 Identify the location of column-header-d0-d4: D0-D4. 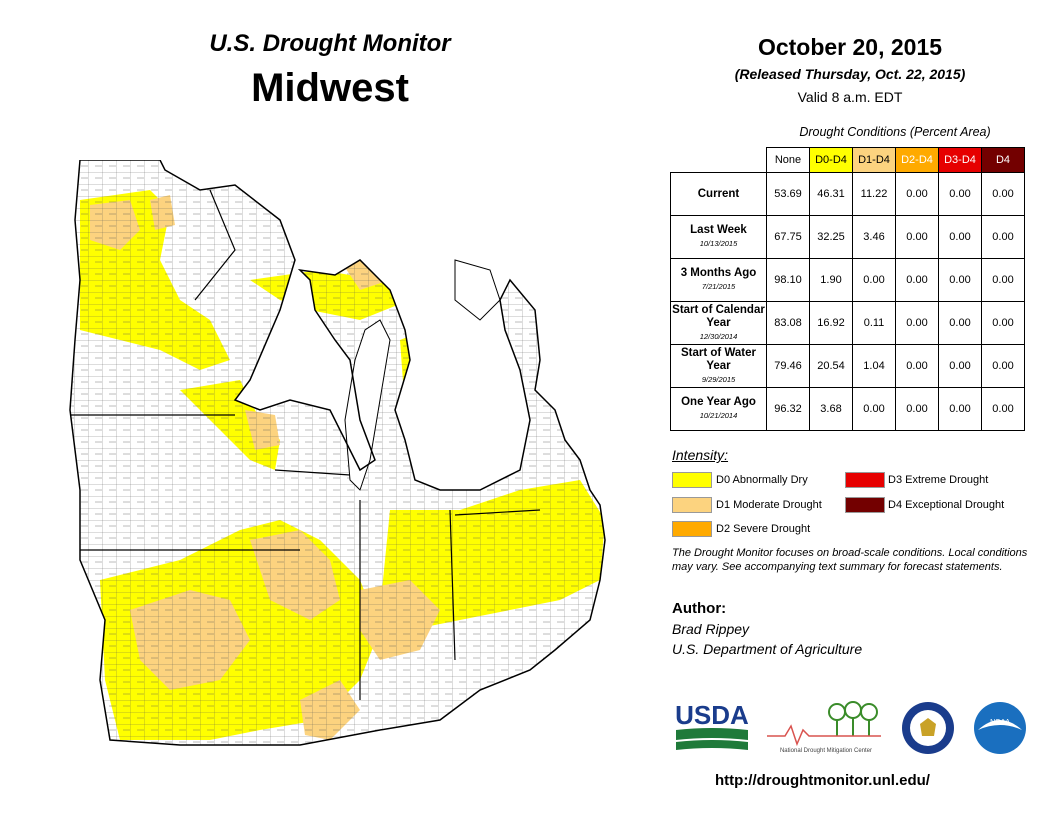
(831, 160).